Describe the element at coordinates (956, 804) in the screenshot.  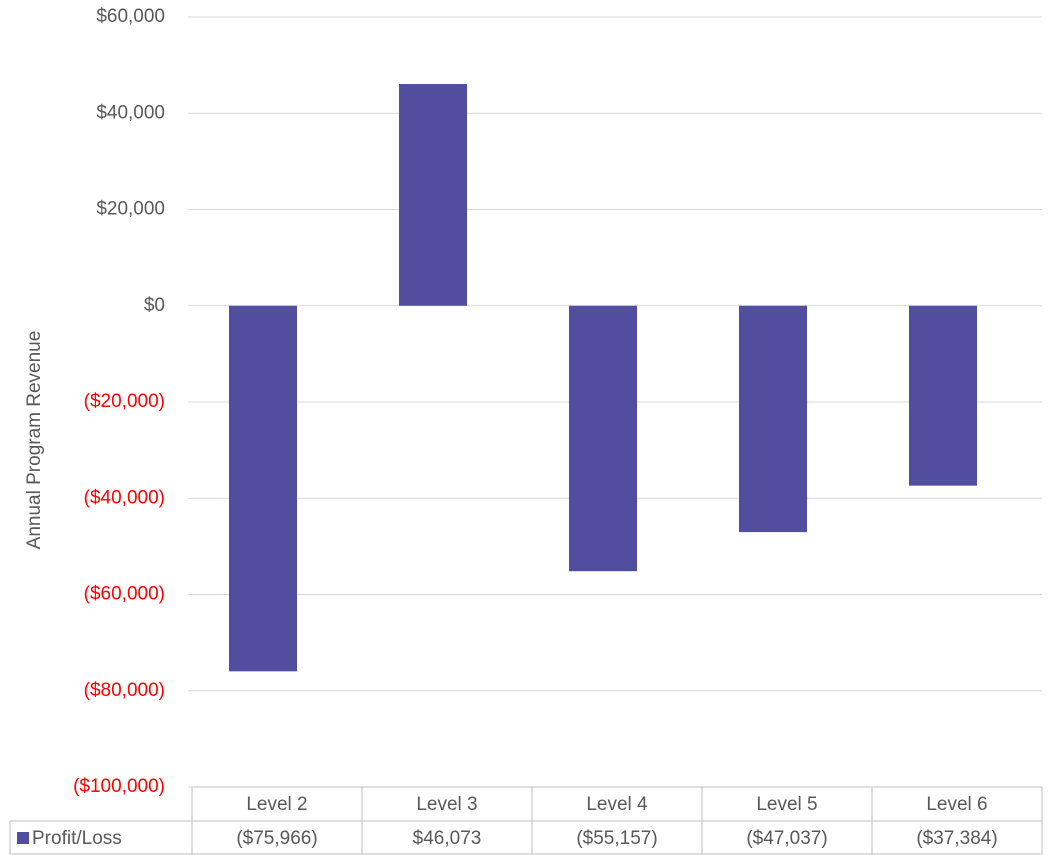
I see `x-tick-label: Level 6` at that location.